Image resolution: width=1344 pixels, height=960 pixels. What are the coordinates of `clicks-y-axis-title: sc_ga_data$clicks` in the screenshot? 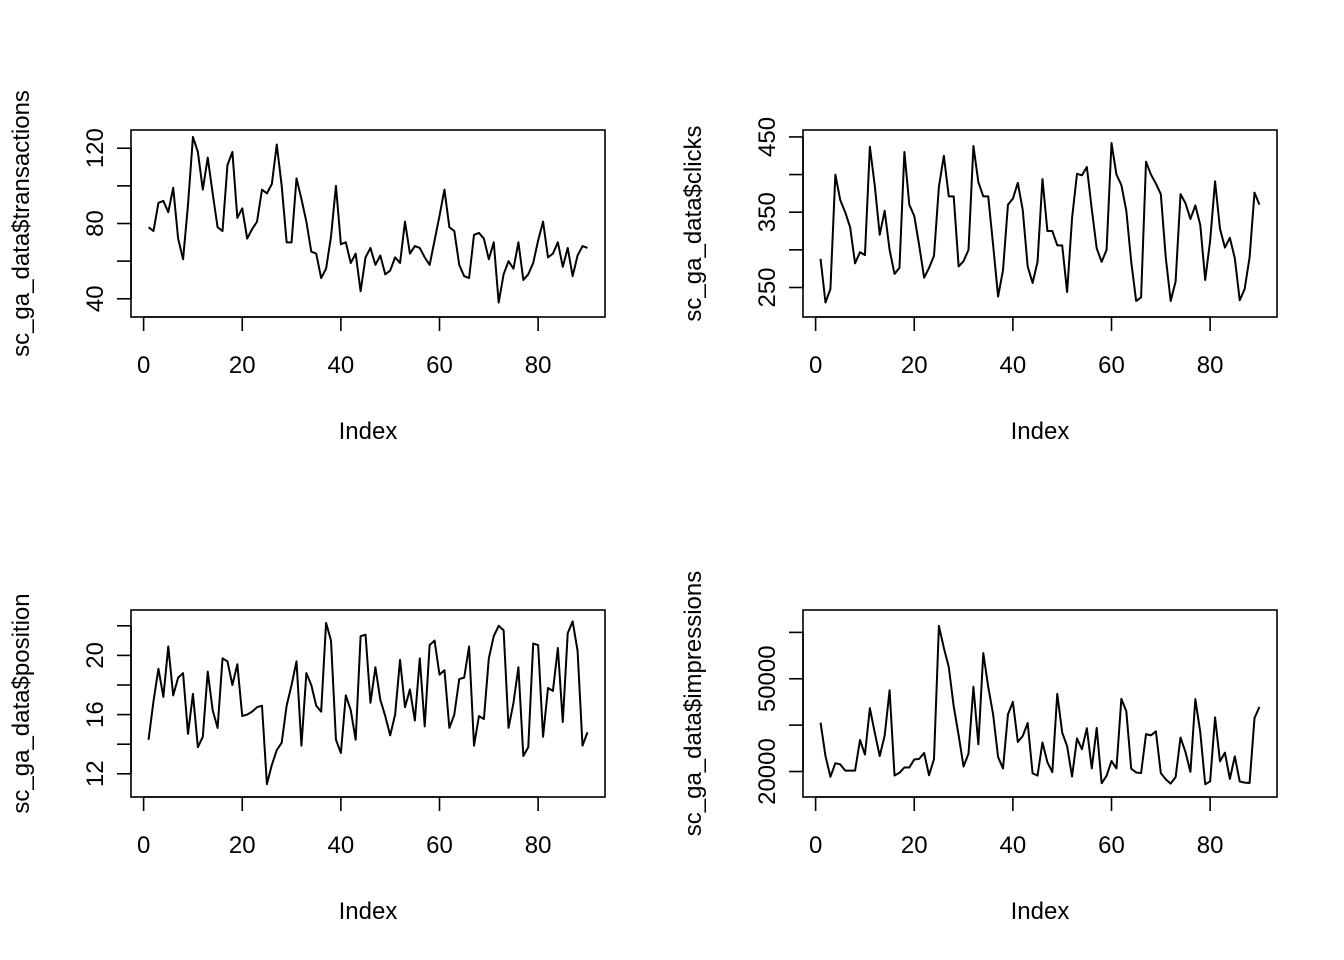 It's located at (693, 223).